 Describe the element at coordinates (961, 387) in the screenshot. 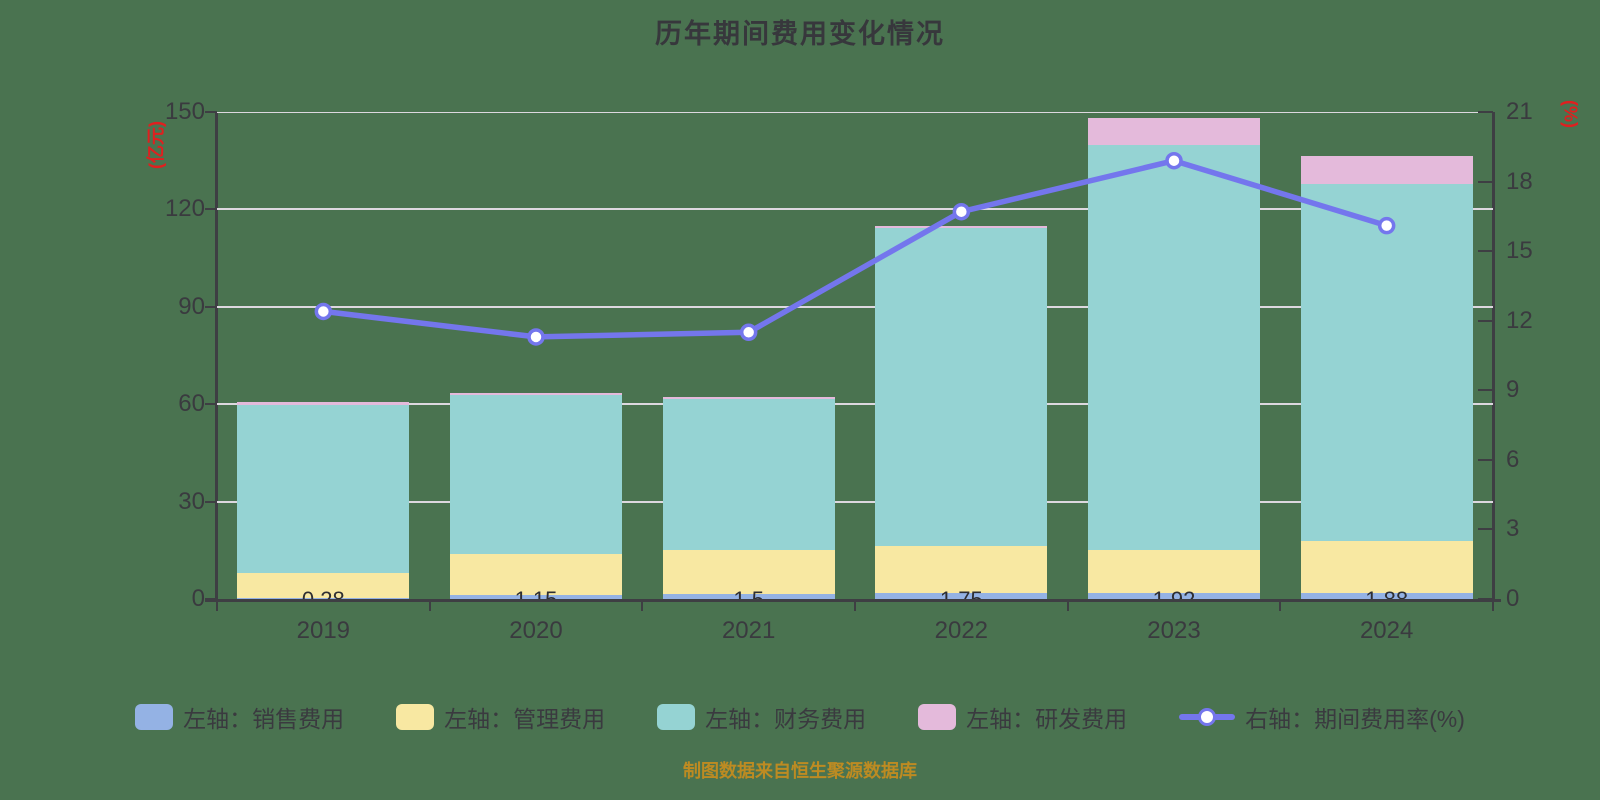

I see `bar-segment-finance-expense-2022` at that location.